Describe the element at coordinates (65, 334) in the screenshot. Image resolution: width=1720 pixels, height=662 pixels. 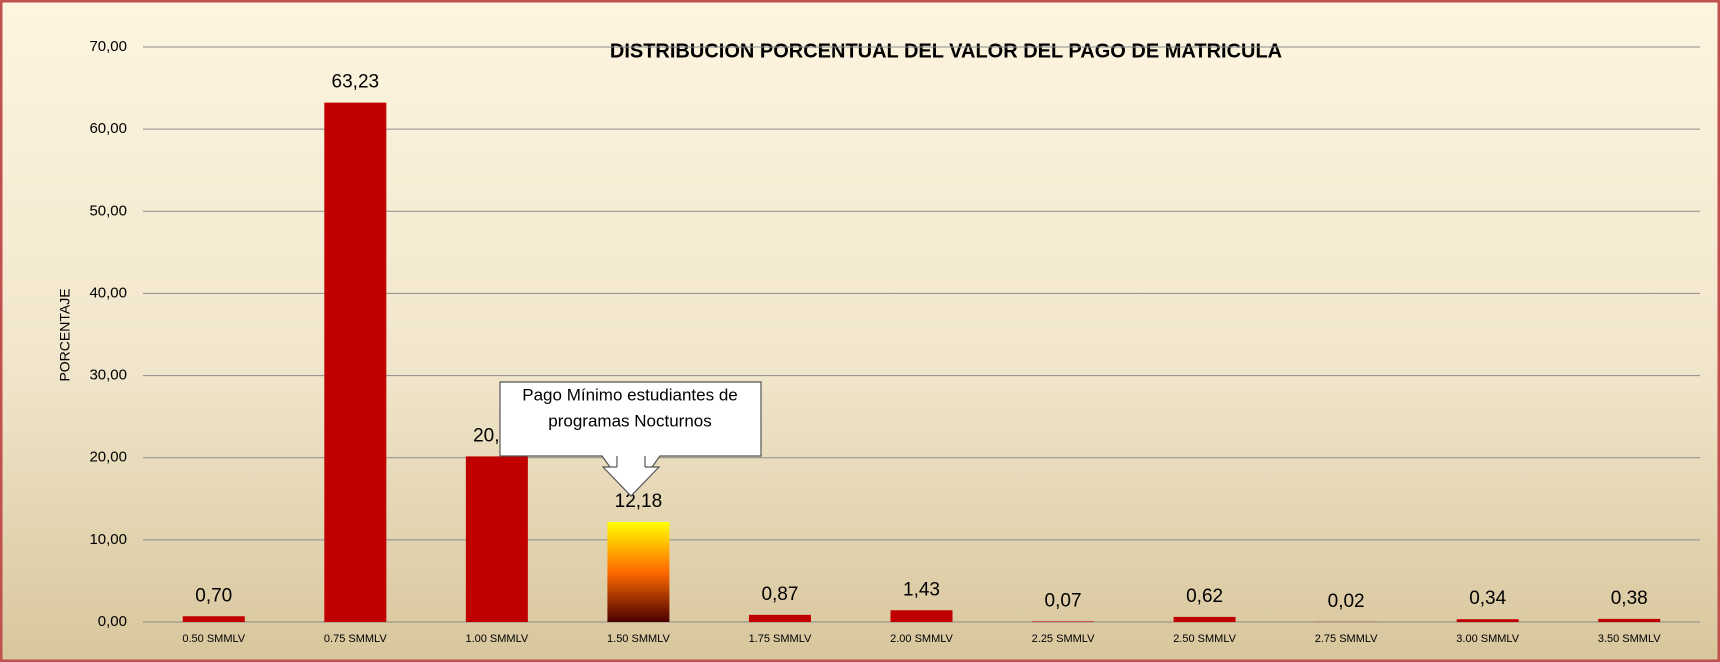
I see `y-axis-label: PORCENTAJE` at that location.